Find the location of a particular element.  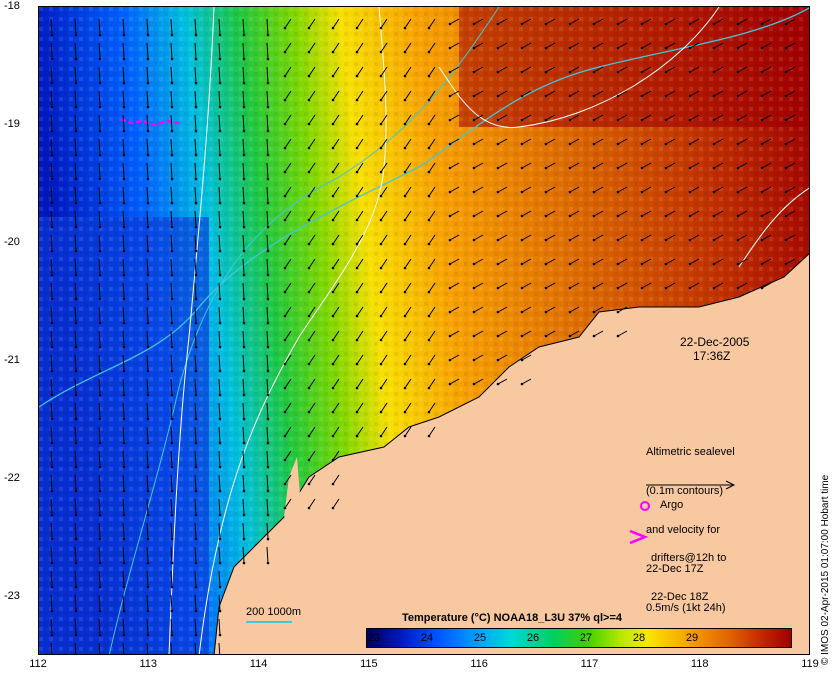

date-label: 22-Dec-2005 is located at coordinates (715, 342).